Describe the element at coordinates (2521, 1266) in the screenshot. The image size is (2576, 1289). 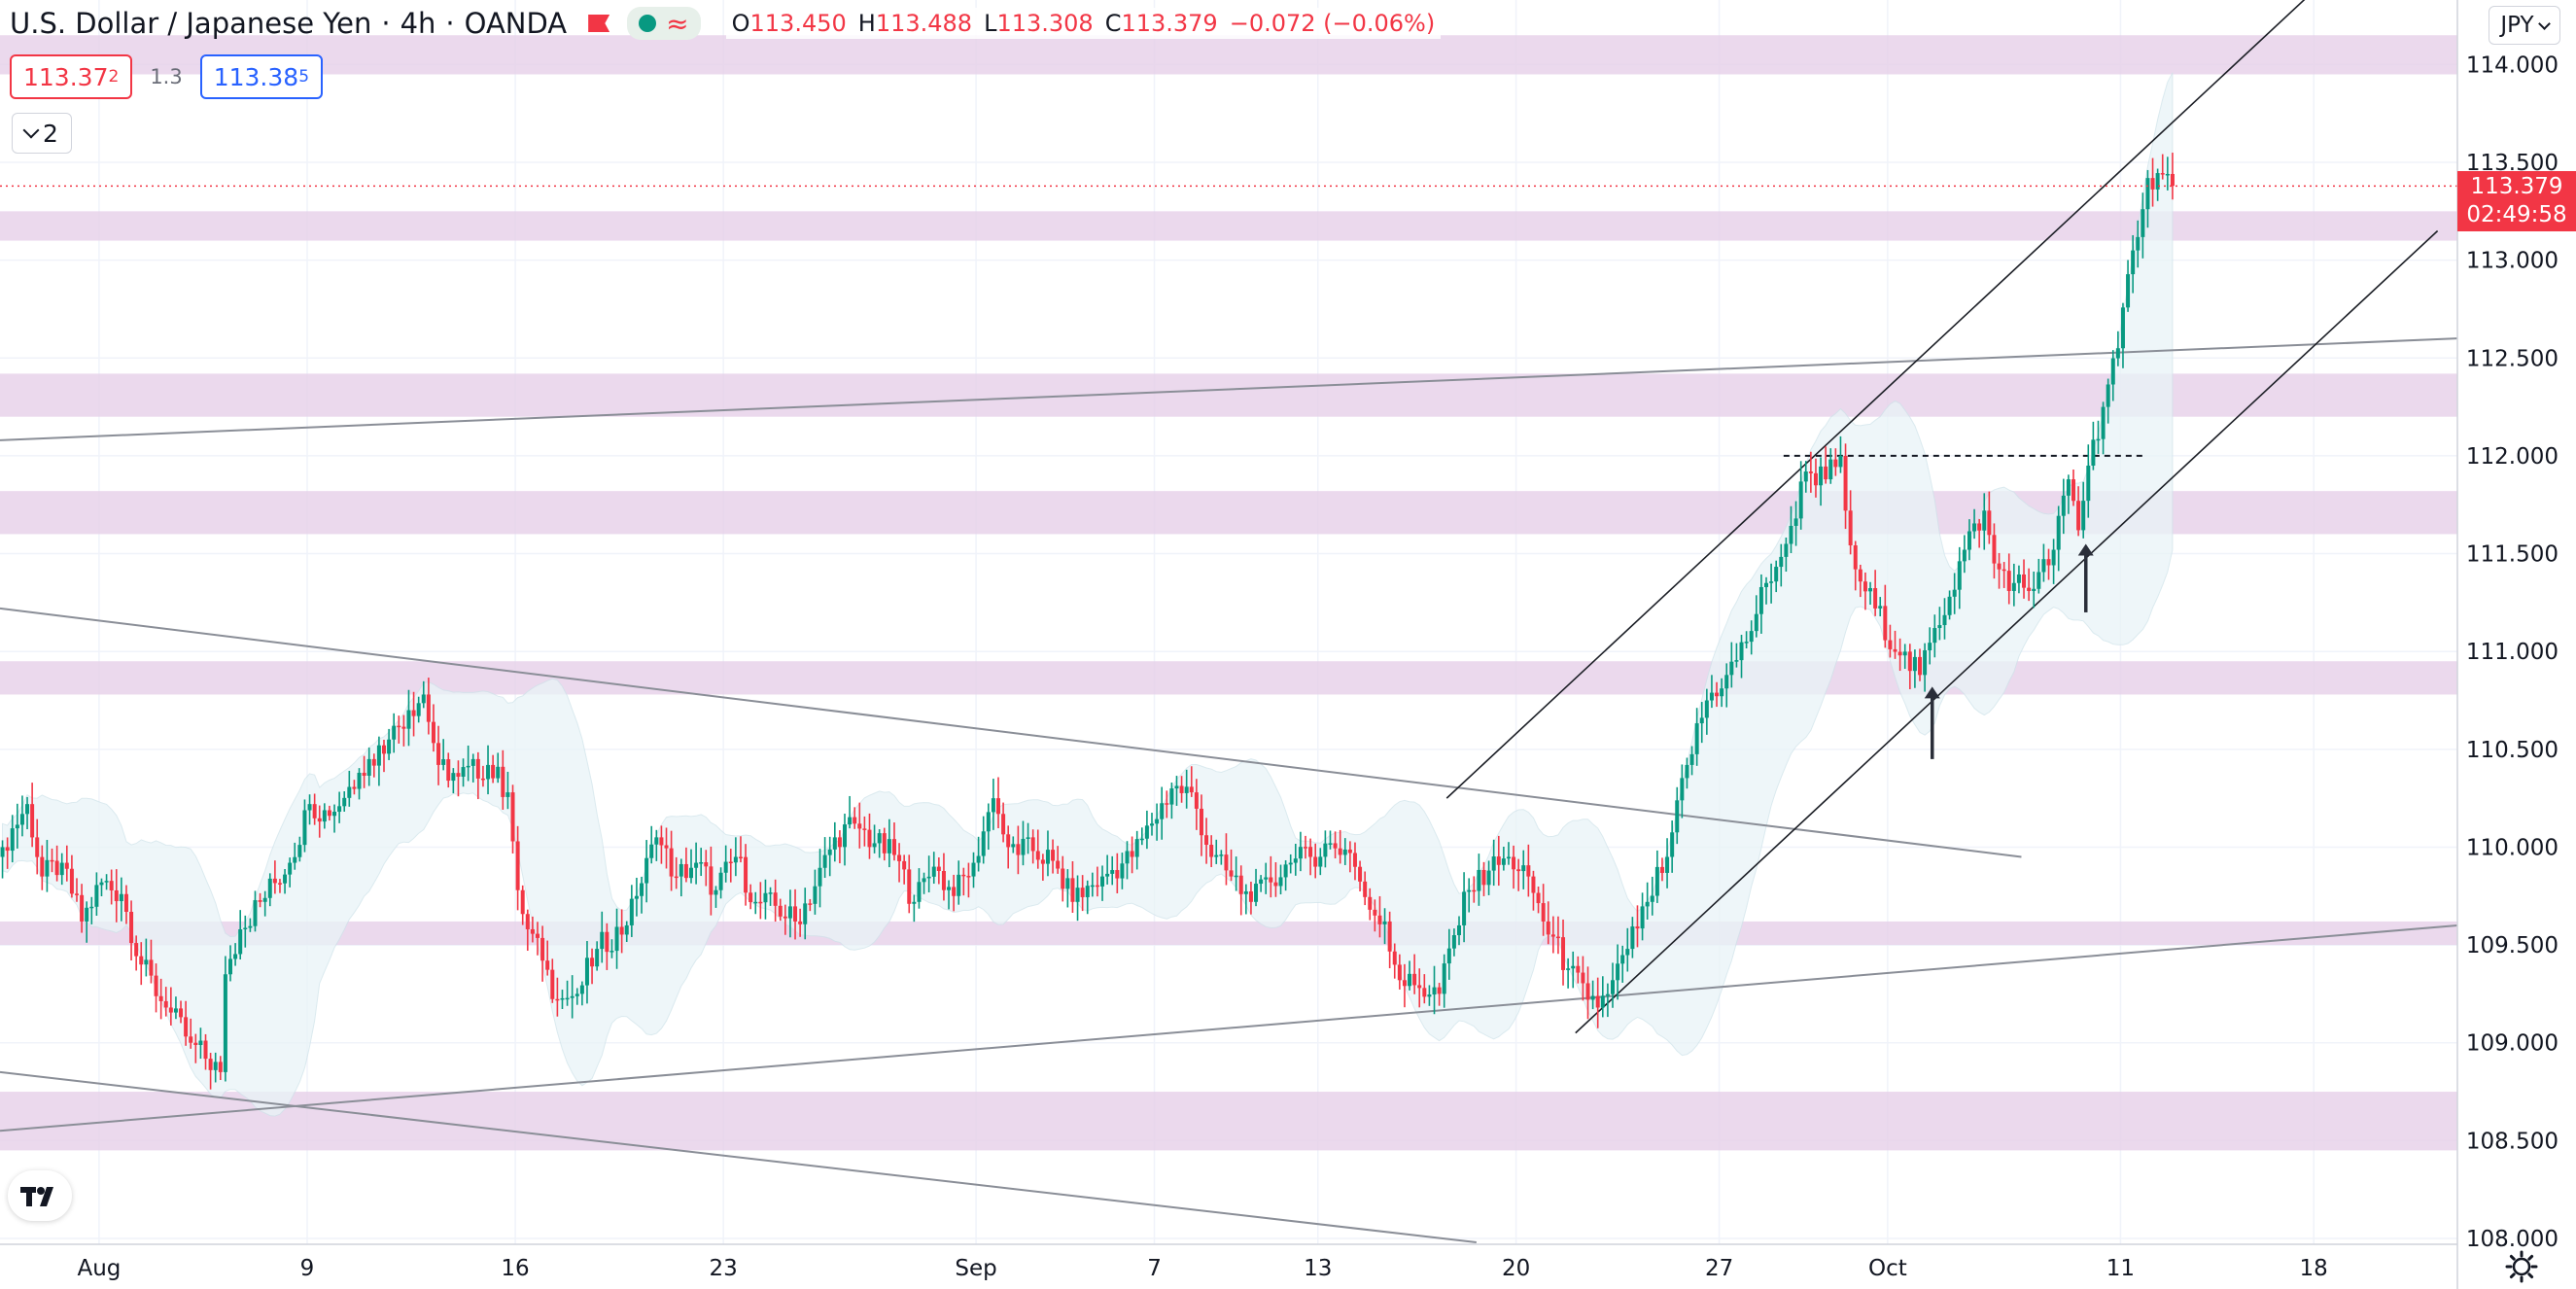
I see `settings-gear-icon` at that location.